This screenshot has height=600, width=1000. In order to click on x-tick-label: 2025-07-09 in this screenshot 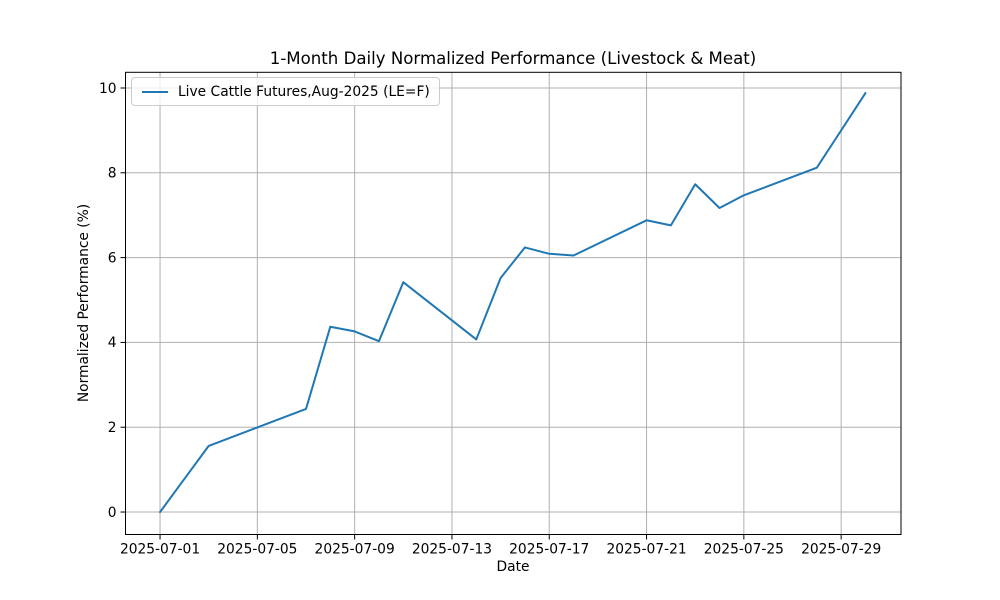, I will do `click(355, 550)`.